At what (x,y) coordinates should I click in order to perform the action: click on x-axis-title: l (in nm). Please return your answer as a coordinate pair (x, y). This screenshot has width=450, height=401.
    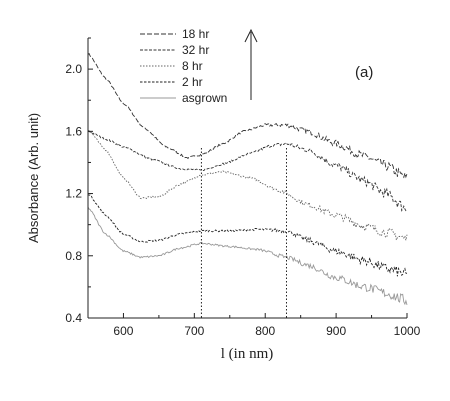
    Looking at the image, I should click on (247, 354).